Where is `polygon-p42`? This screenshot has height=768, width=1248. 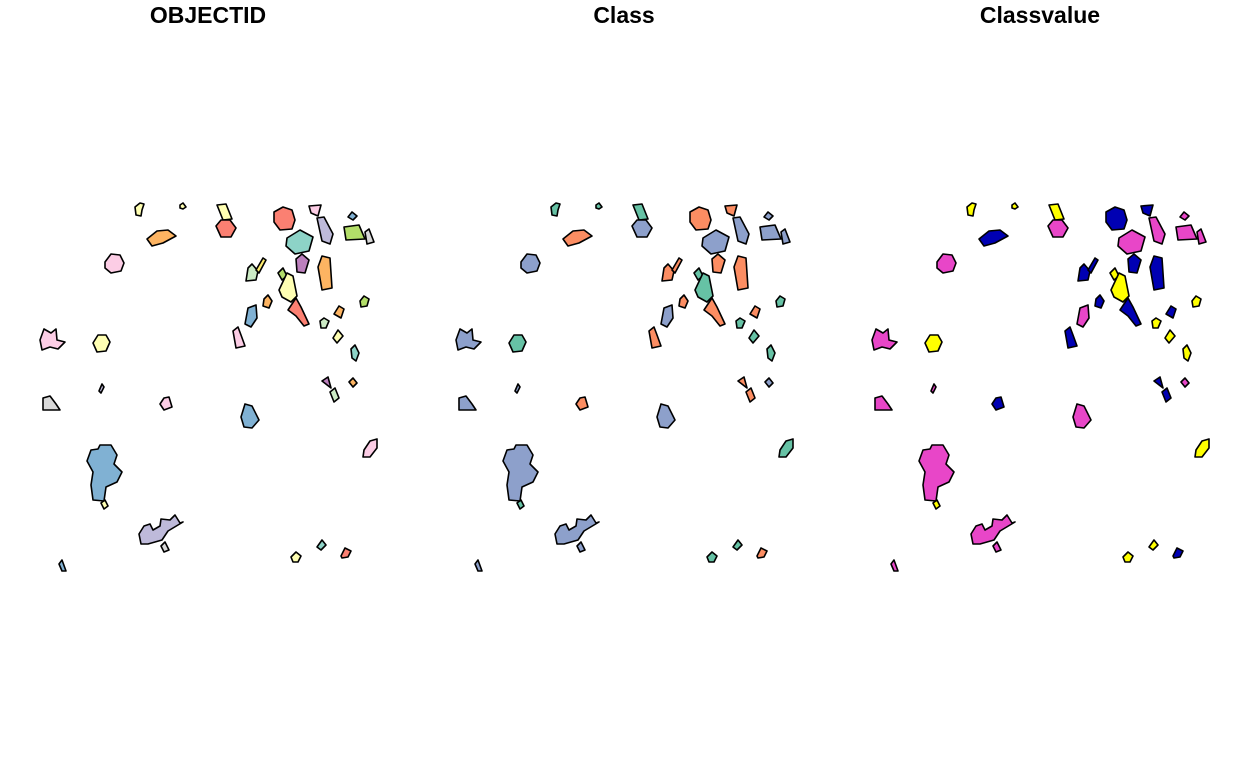
polygon-p42 is located at coordinates (997, 547).